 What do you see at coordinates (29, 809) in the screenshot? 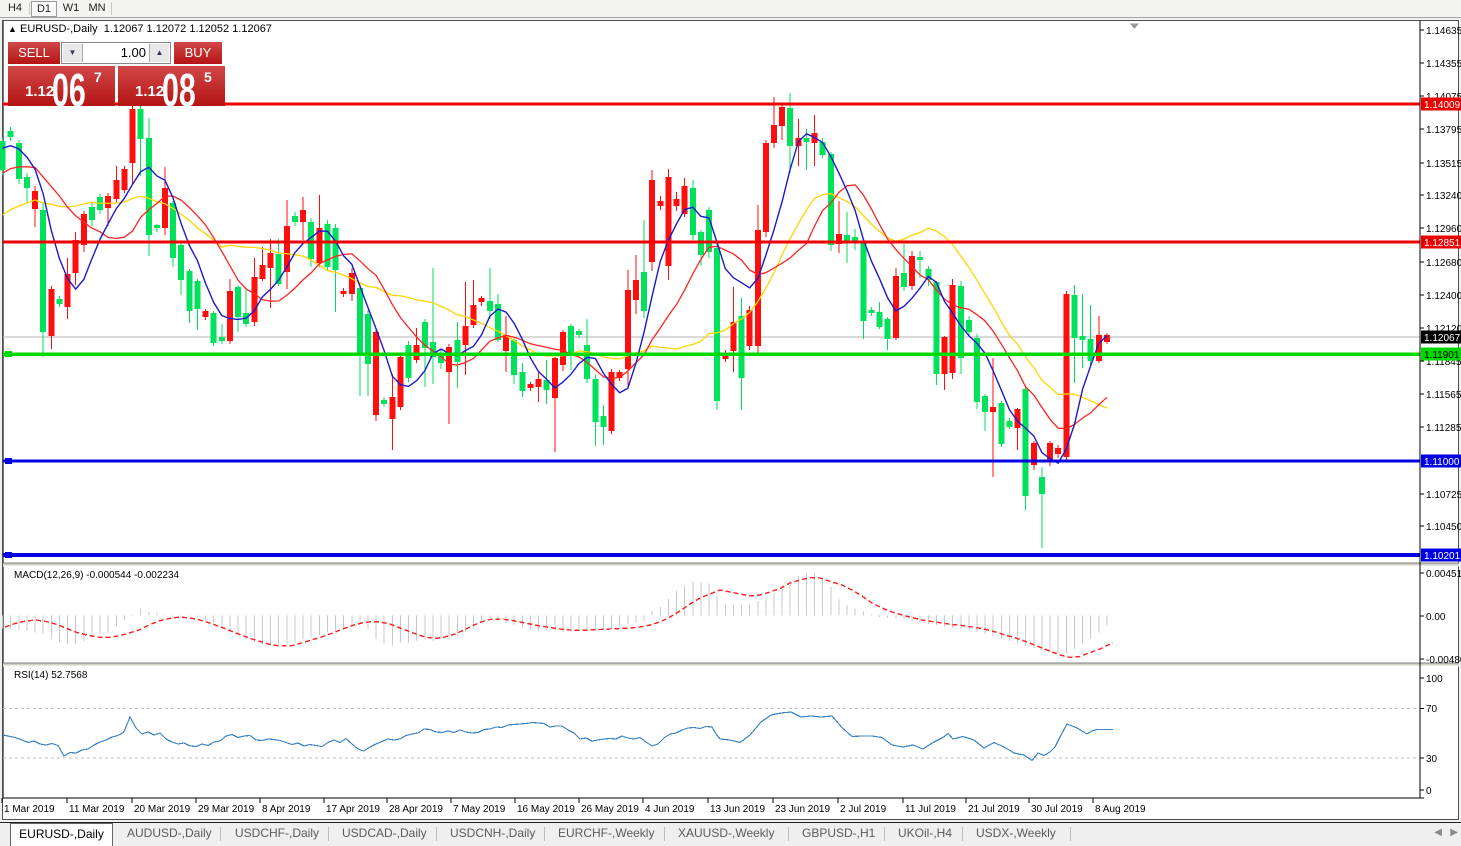
I see `svg-text: 1 Mar 2019` at bounding box center [29, 809].